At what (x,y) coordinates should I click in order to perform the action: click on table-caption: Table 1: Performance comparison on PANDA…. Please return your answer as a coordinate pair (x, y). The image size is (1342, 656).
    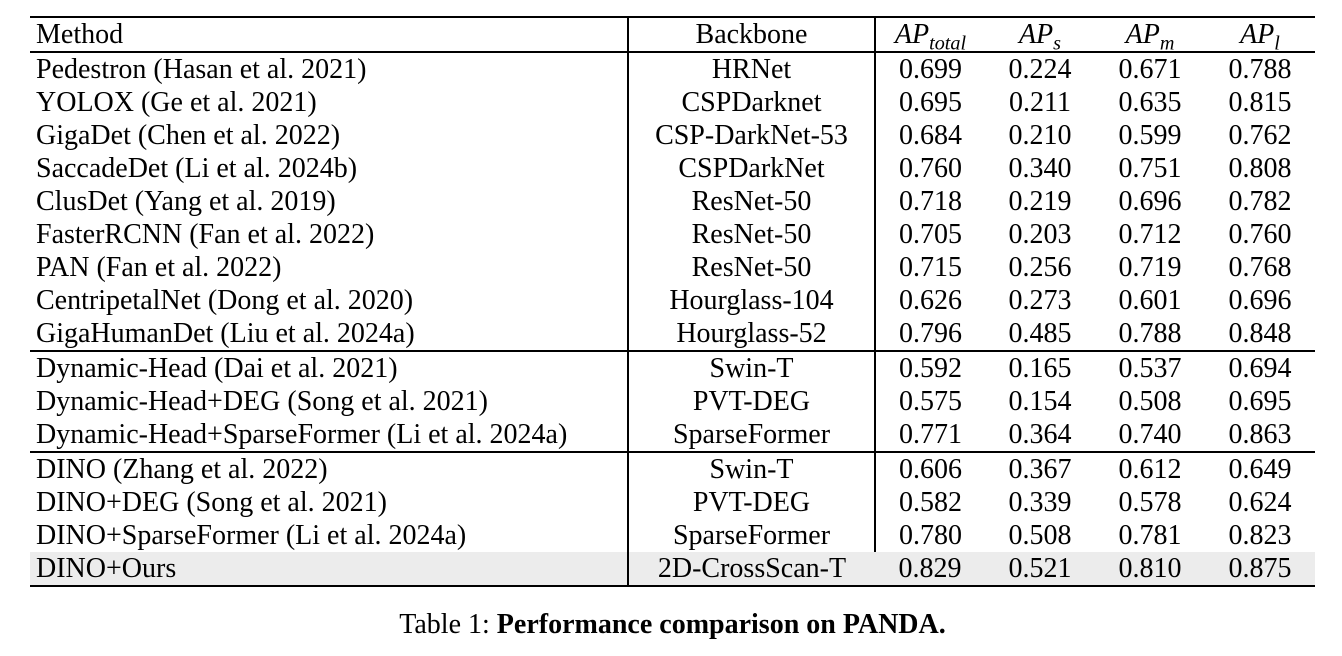
    Looking at the image, I should click on (672, 625).